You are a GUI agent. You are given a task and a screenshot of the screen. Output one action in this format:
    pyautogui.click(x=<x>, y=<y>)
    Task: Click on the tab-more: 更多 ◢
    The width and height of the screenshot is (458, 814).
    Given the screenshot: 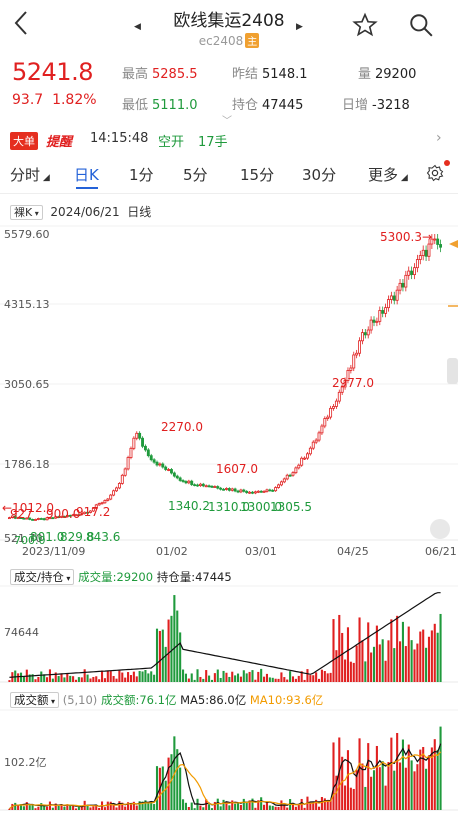 What is the action you would take?
    pyautogui.click(x=388, y=175)
    